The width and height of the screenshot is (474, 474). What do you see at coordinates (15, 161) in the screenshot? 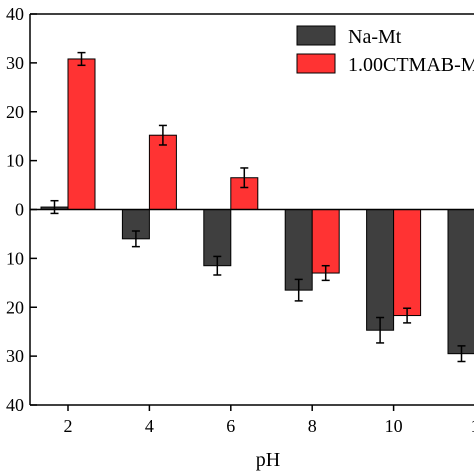
I see `y-tick-label-3: 10` at bounding box center [15, 161].